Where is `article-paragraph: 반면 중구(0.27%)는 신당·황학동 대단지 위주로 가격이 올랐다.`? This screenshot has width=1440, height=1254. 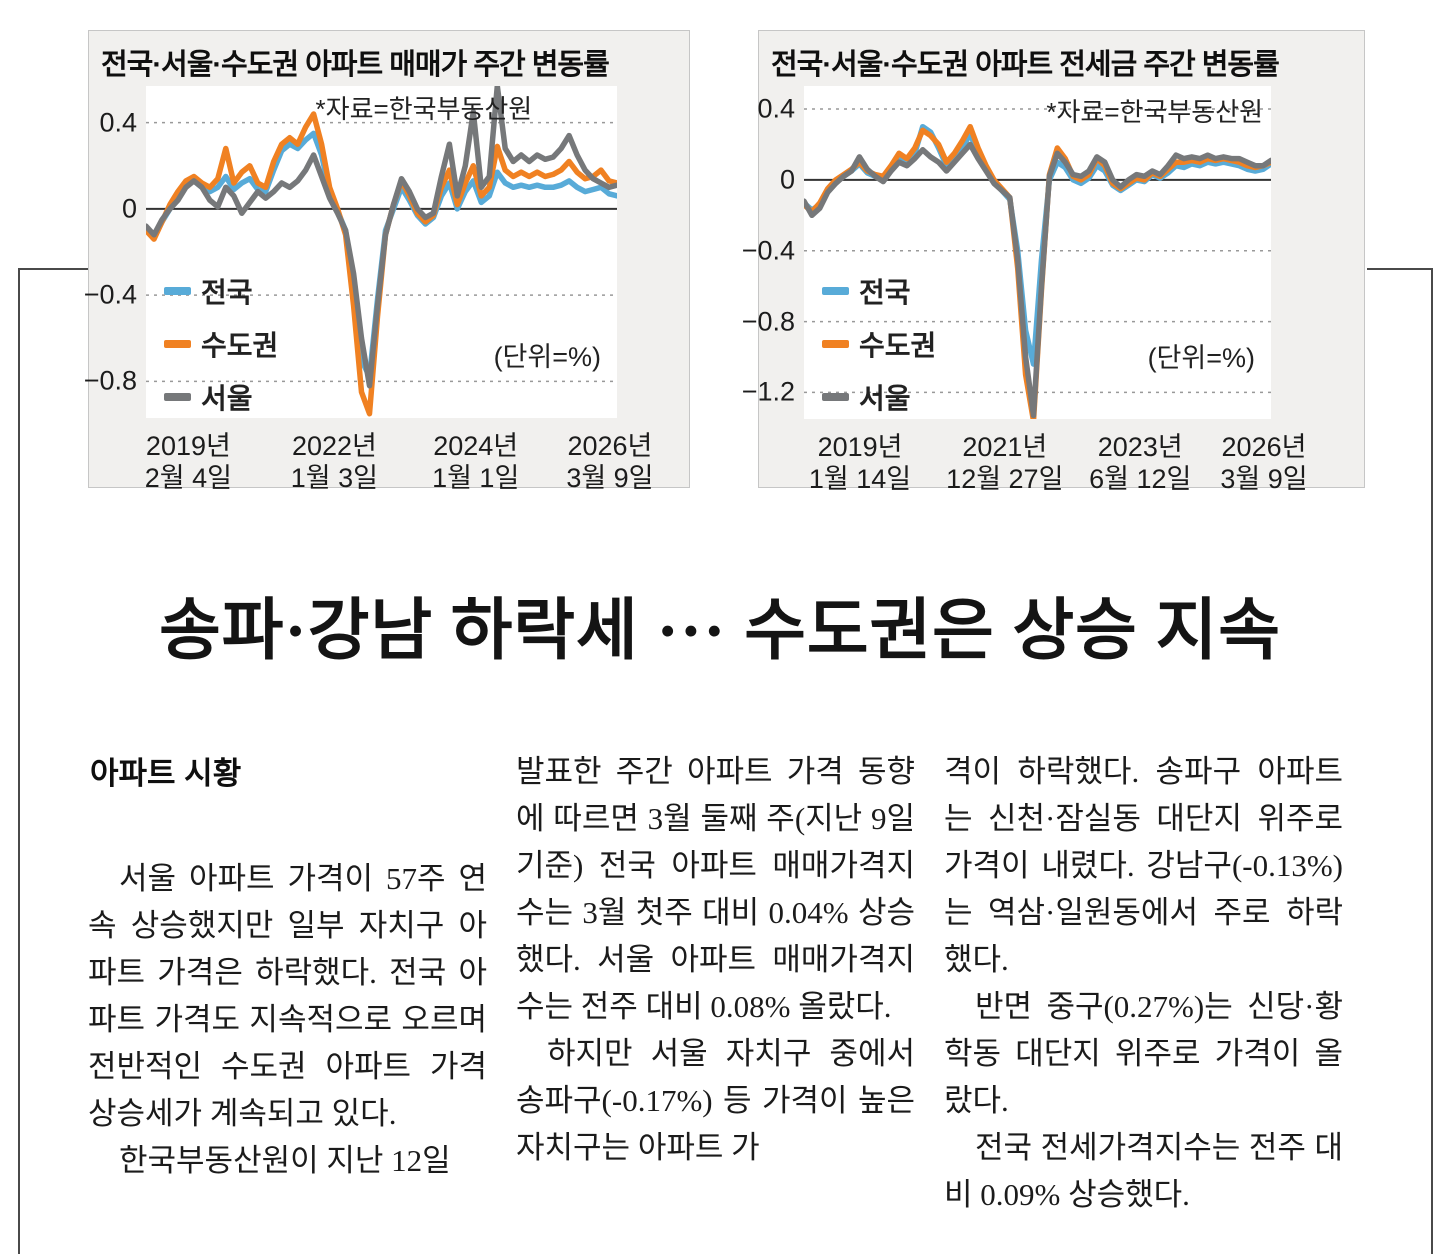
article-paragraph: 반면 중구(0.27%)는 신당·황학동 대단지 위주로 가격이 올랐다. is located at coordinates (1143, 1053).